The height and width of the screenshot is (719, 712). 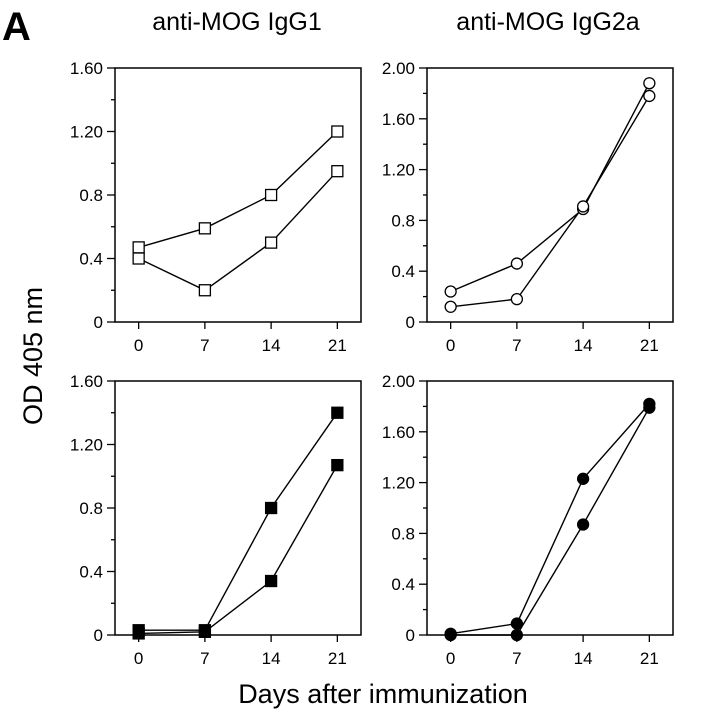 I want to click on y-axis-title: OD 405 nm, so click(x=33, y=356).